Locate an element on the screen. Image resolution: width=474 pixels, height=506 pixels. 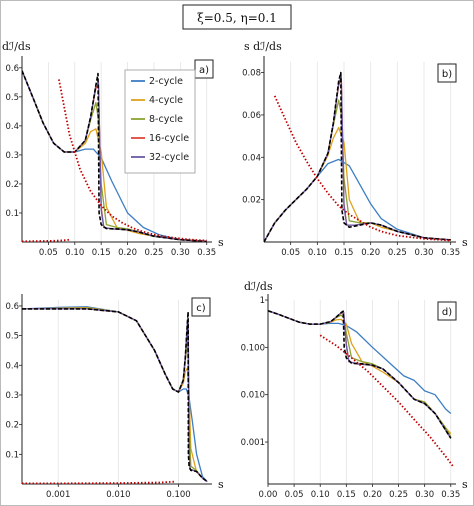
legend-box is located at coordinates (160, 121).